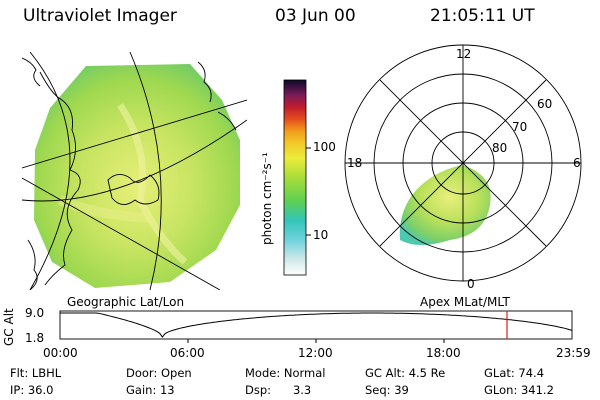 Image resolution: width=600 pixels, height=400 pixels. I want to click on info-seq: Seq: 39, so click(387, 390).